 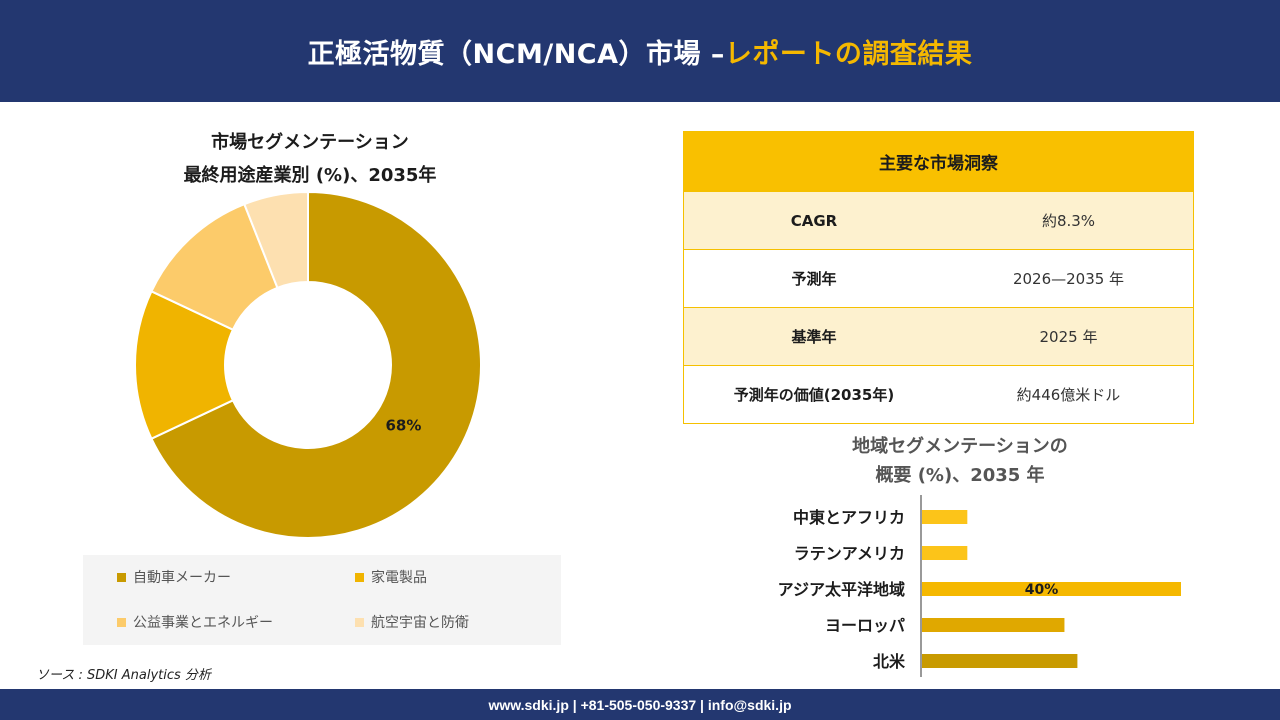 I want to click on legend-item: 家電製品, so click(x=391, y=577).